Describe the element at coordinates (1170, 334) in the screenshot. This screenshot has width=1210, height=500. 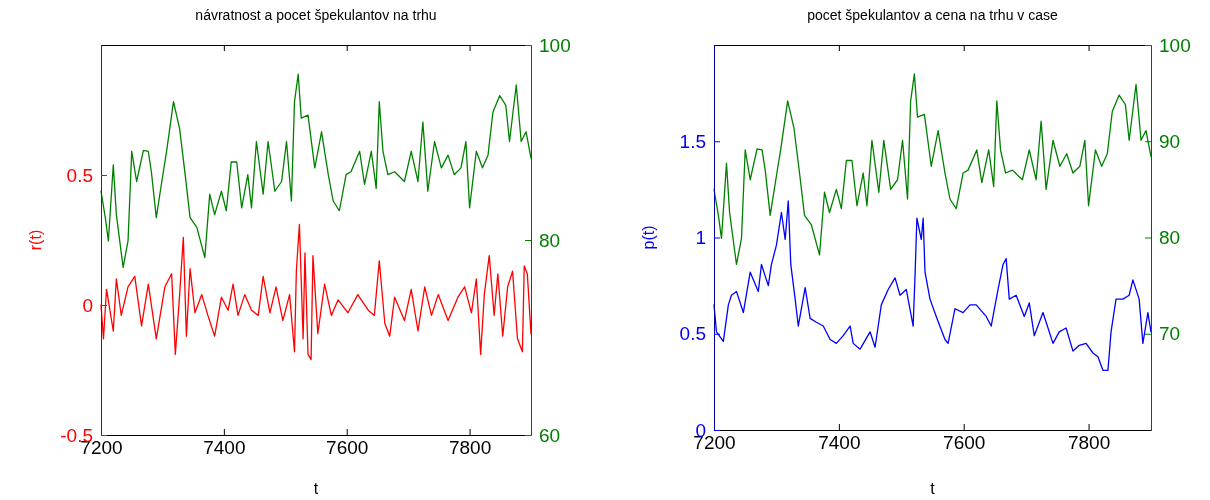
I see `y2-tick-label: 70` at that location.